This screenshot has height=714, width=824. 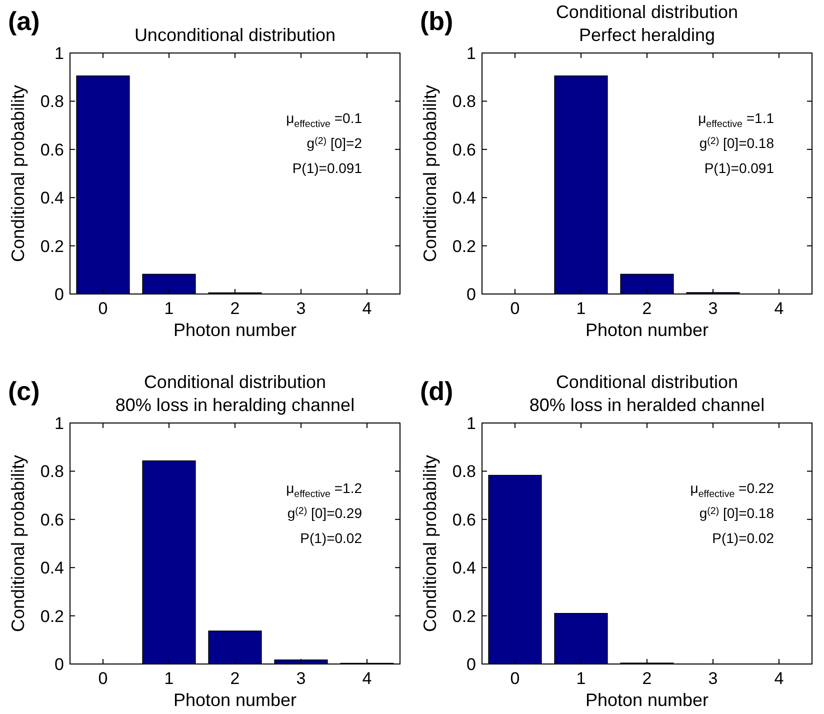 I want to click on annotation: μ$_{effective}$ =0.1, so click(x=324, y=120).